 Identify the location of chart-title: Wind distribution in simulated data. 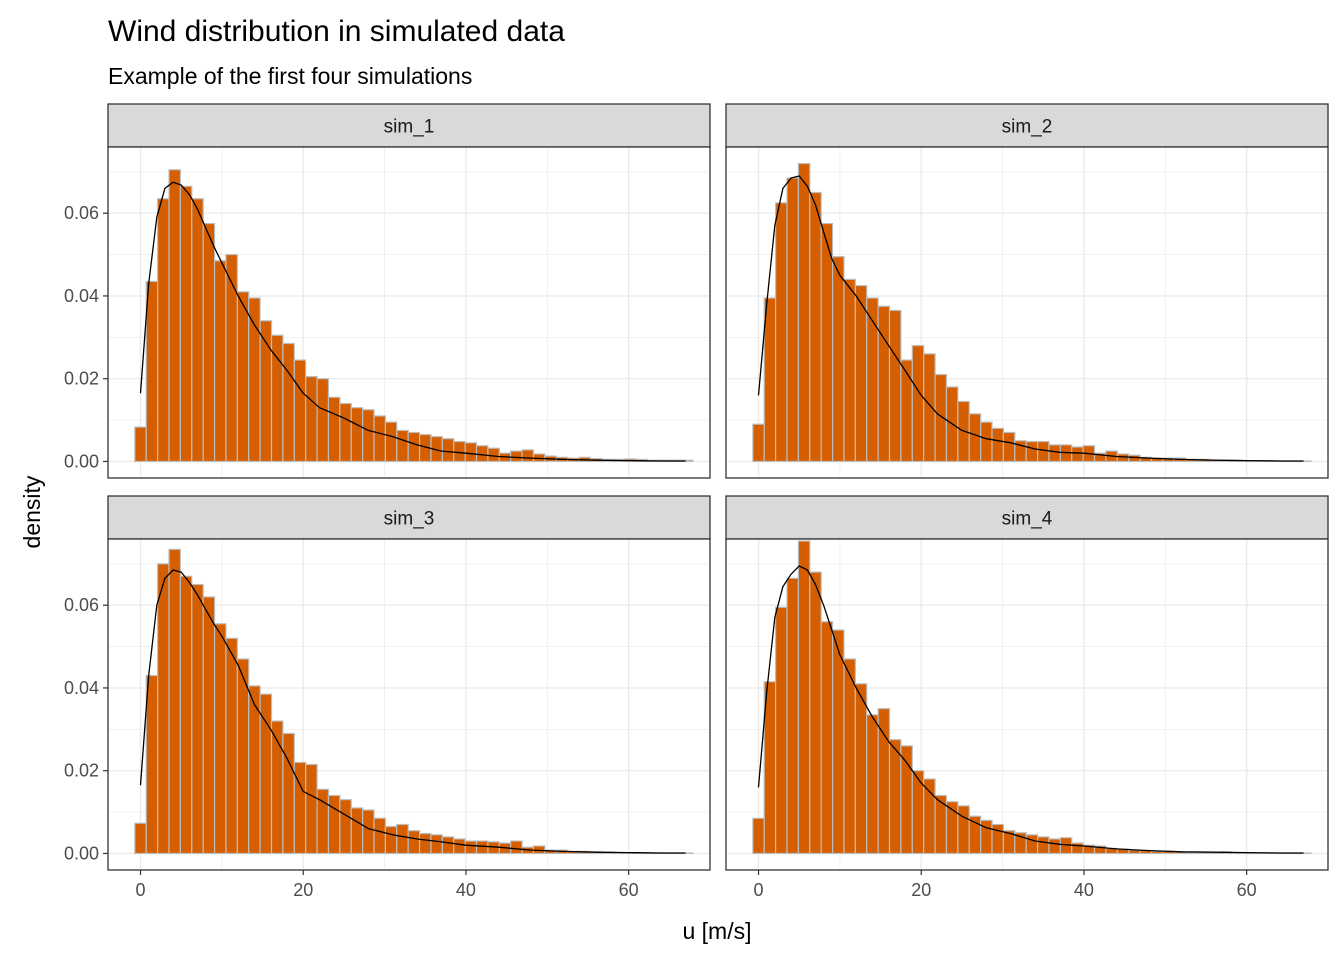
(336, 31).